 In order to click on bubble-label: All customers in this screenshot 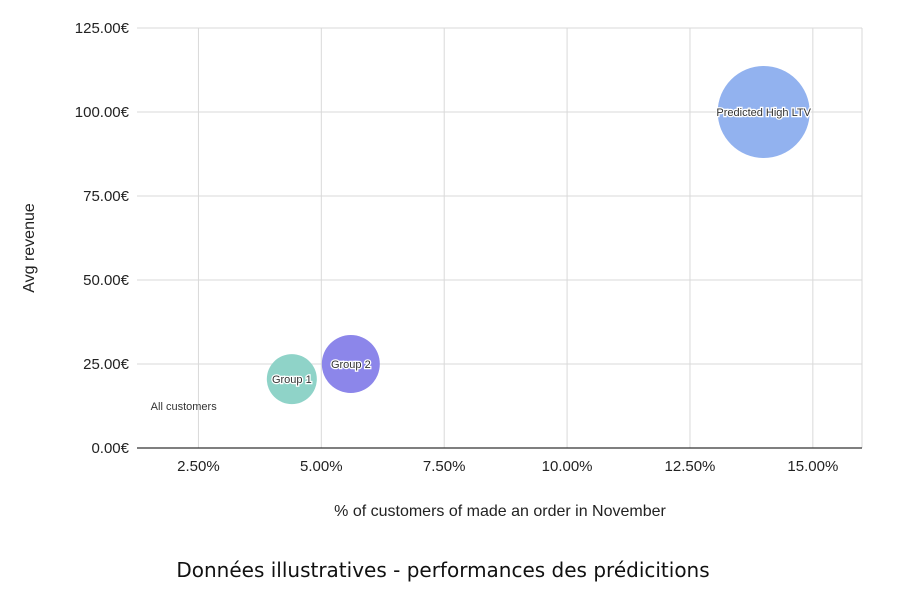, I will do `click(184, 407)`.